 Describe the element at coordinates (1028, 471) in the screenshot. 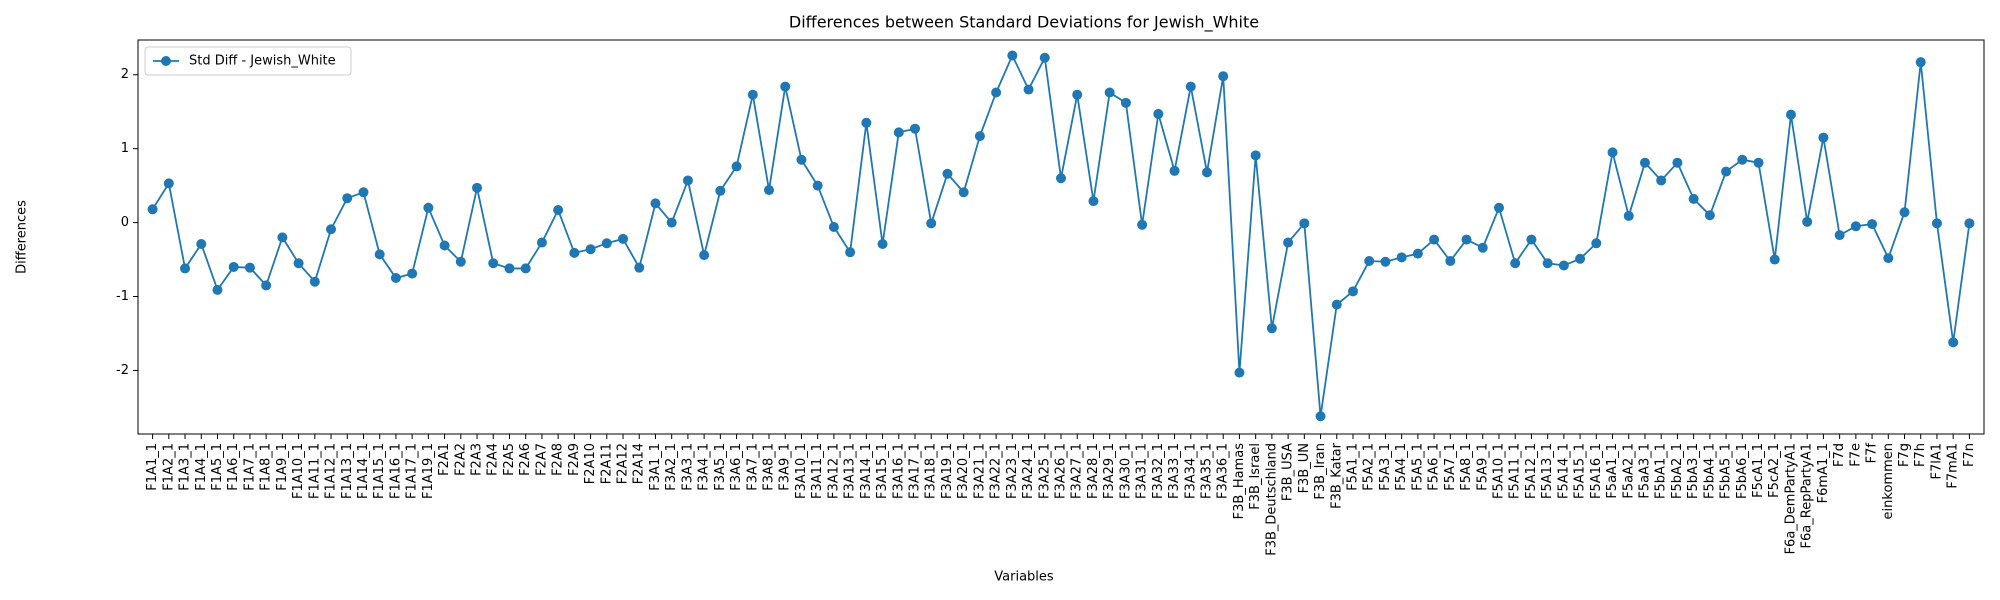

I see `x-tick-label: F3A24_1` at that location.